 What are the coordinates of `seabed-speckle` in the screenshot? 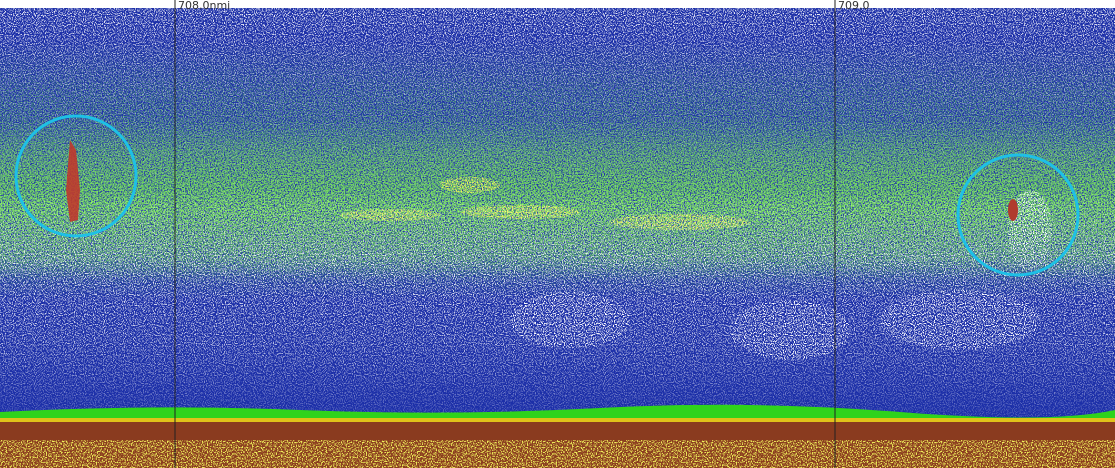 It's located at (557, 454).